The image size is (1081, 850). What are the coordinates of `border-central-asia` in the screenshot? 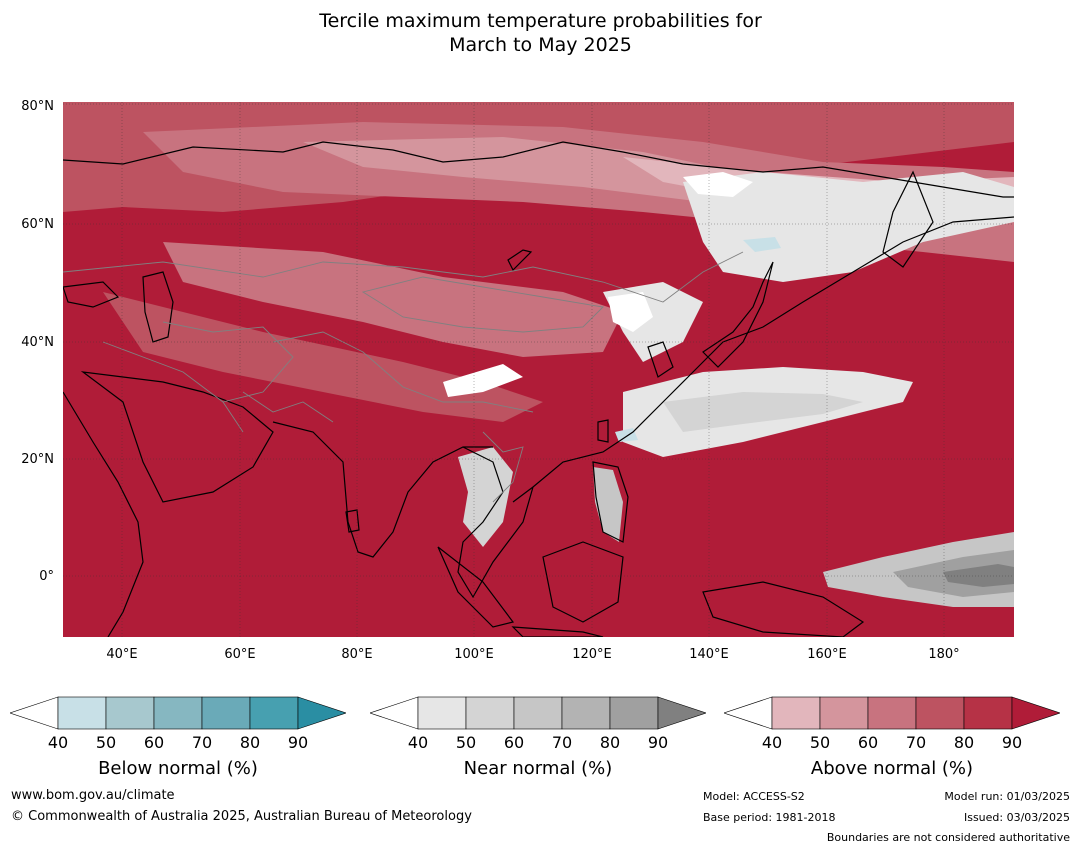 It's located at (228, 362).